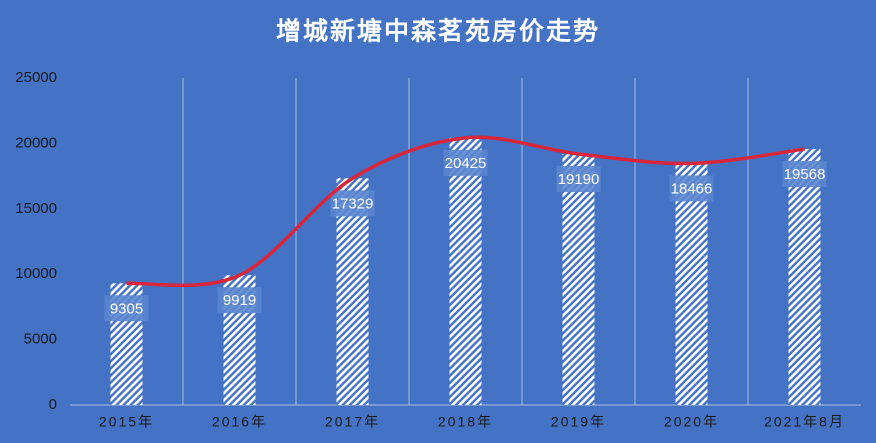 The height and width of the screenshot is (443, 876). I want to click on x-tick-label: 2021年8月, so click(804, 422).